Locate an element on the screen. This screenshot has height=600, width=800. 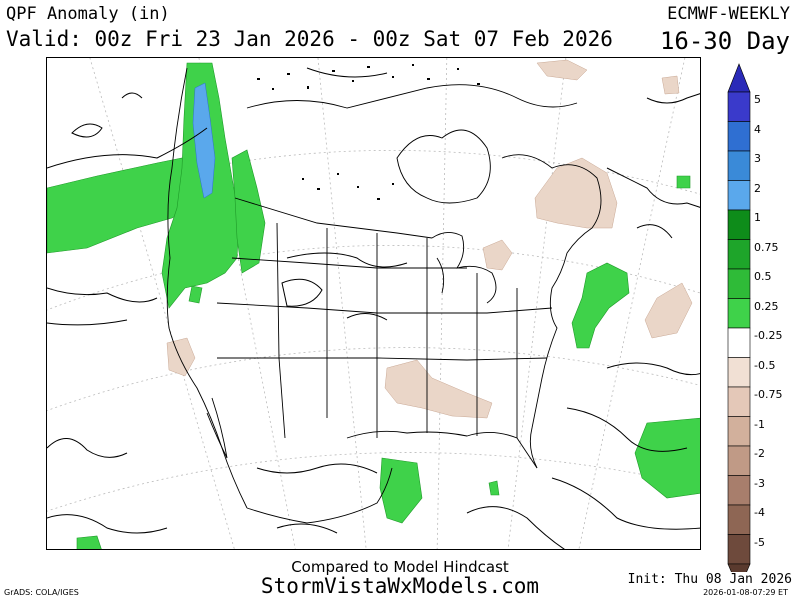
legend-label: 0.25 is located at coordinates (766, 306).